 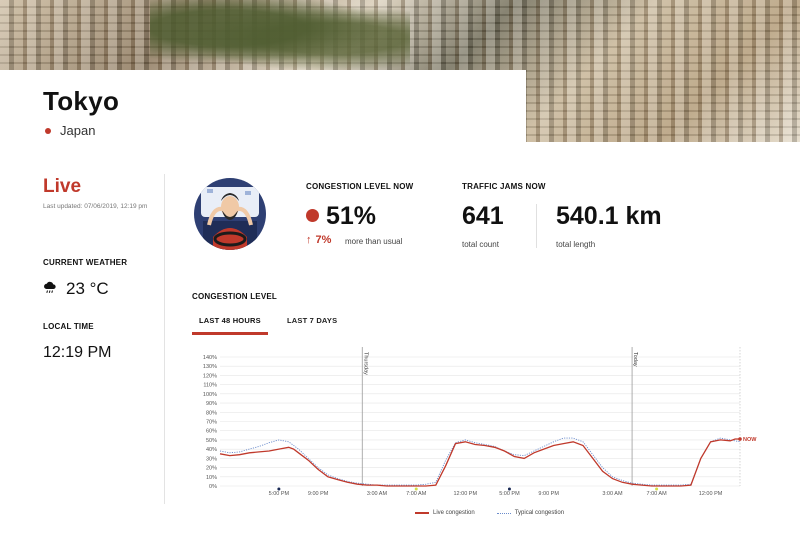 What do you see at coordinates (78, 130) in the screenshot?
I see `country-name: Japan` at bounding box center [78, 130].